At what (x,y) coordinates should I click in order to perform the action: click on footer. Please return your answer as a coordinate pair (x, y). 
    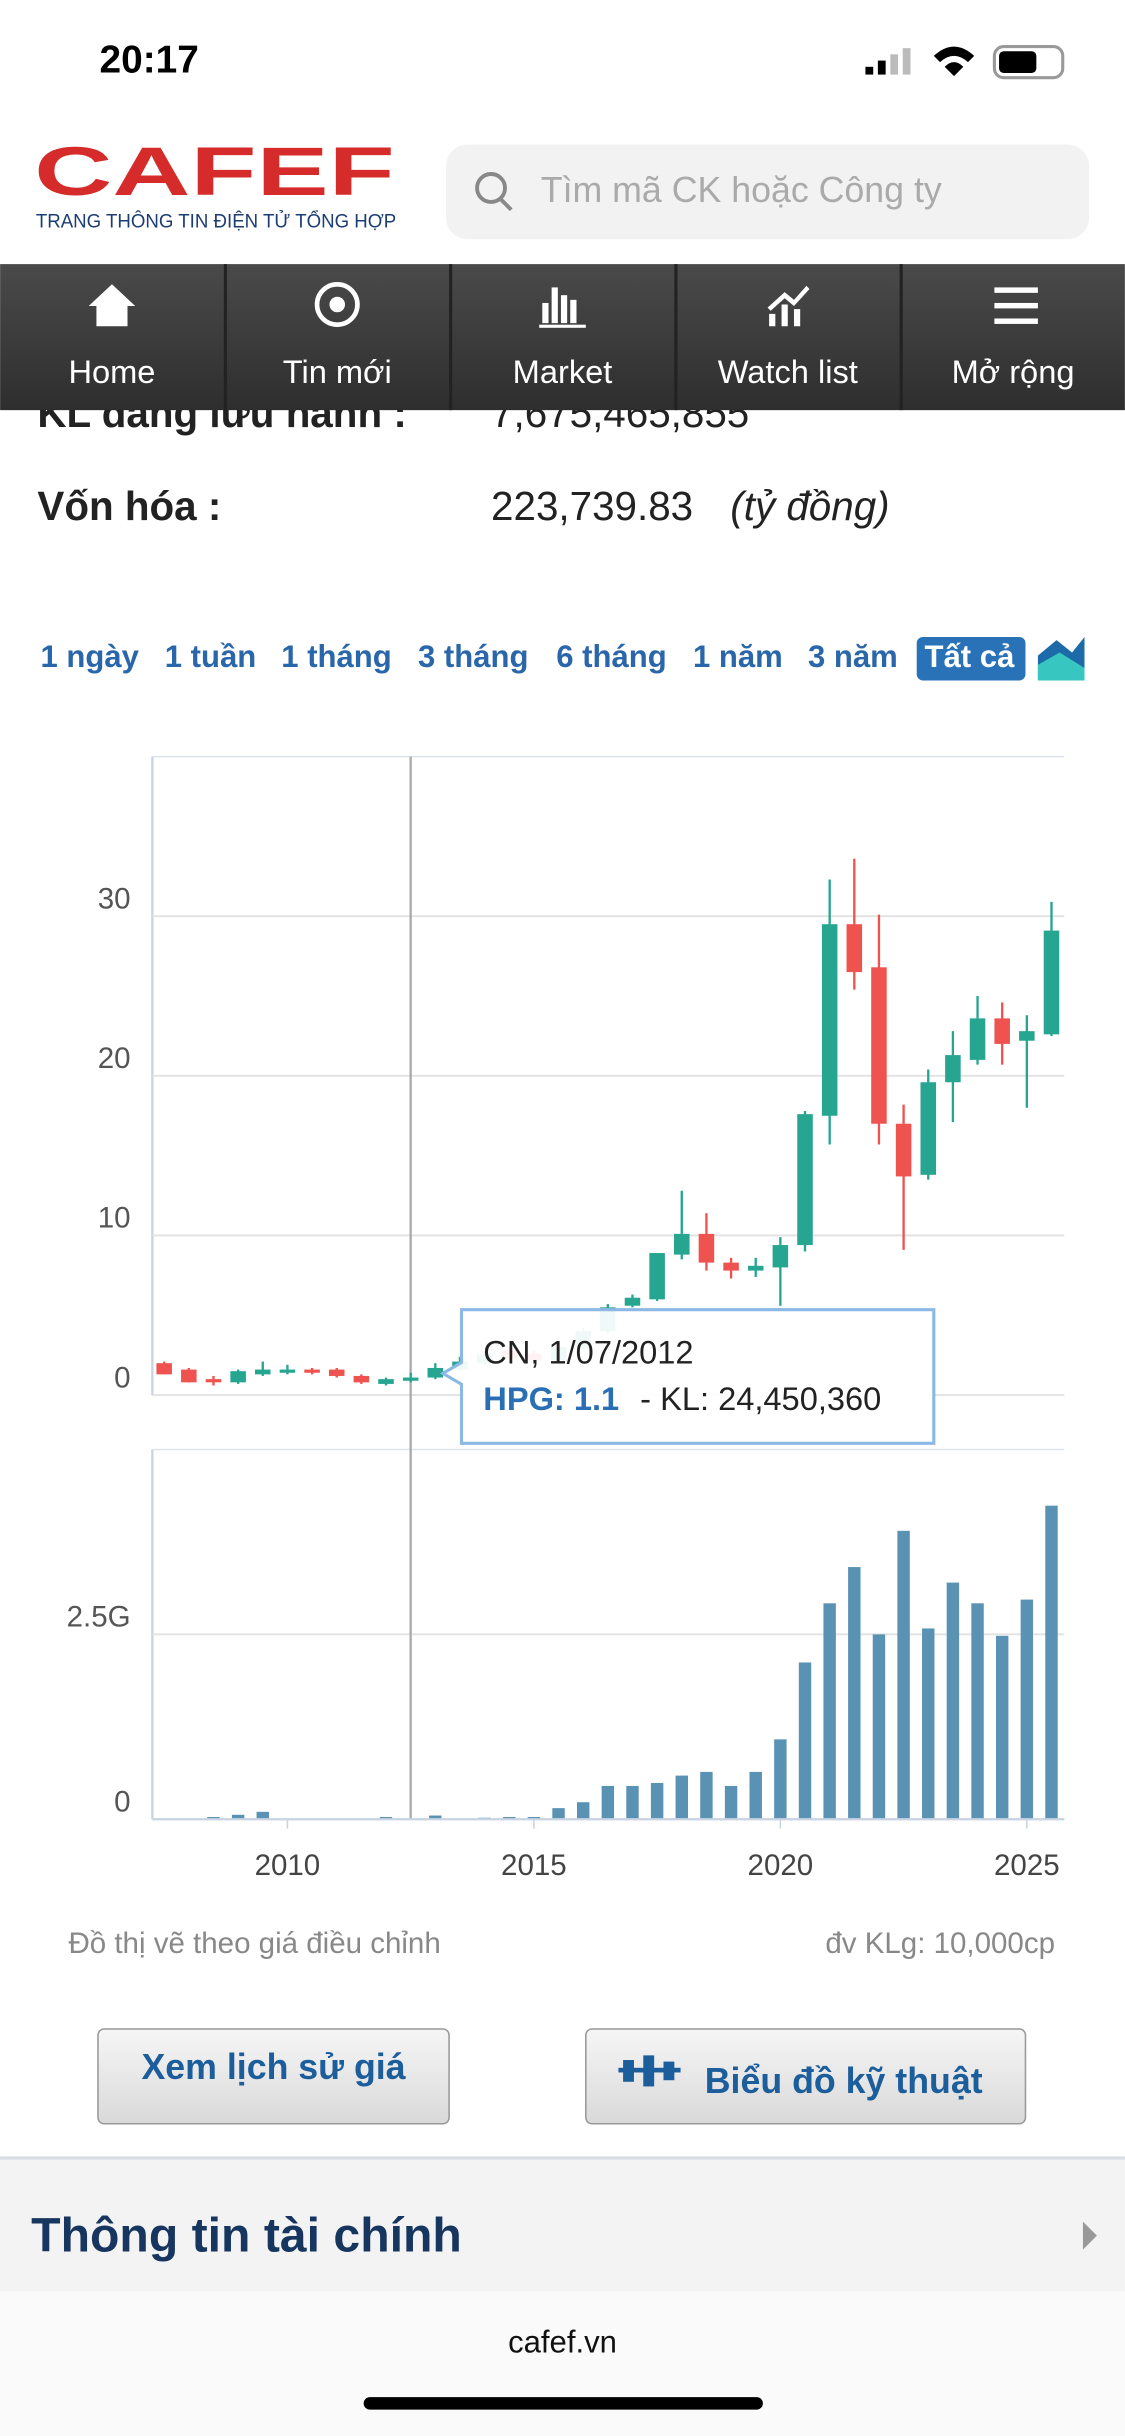
    Looking at the image, I should click on (562, 2363).